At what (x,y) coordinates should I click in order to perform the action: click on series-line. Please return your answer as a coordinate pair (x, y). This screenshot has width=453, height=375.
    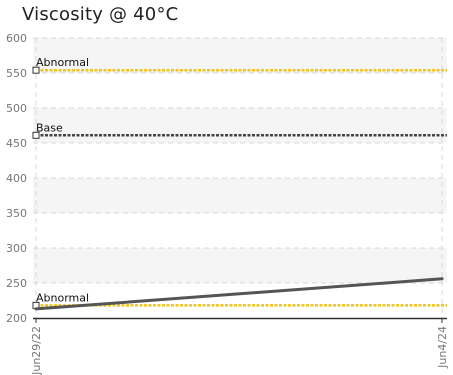
    Looking at the image, I should click on (239, 294).